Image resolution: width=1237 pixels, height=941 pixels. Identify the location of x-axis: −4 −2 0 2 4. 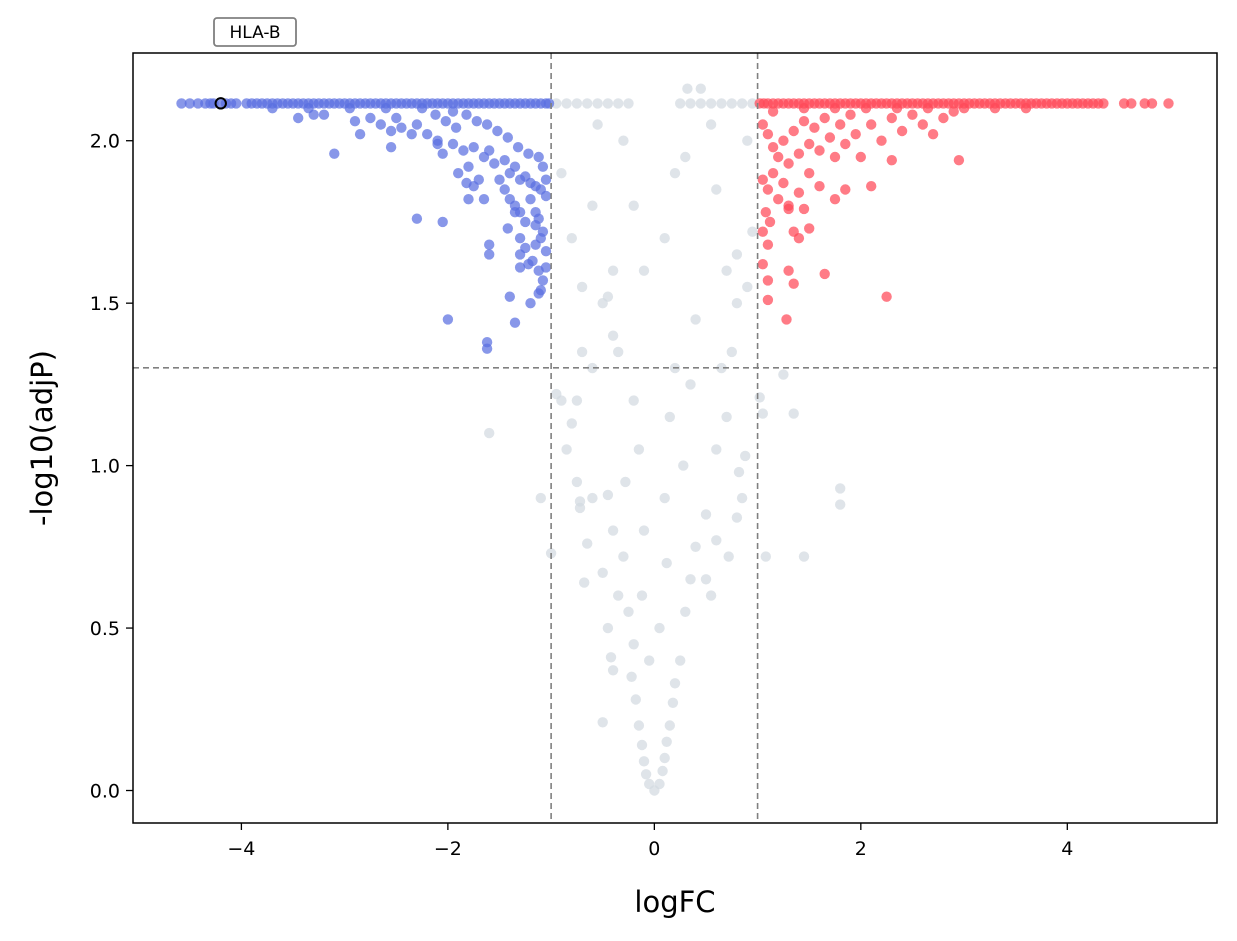
(650, 841).